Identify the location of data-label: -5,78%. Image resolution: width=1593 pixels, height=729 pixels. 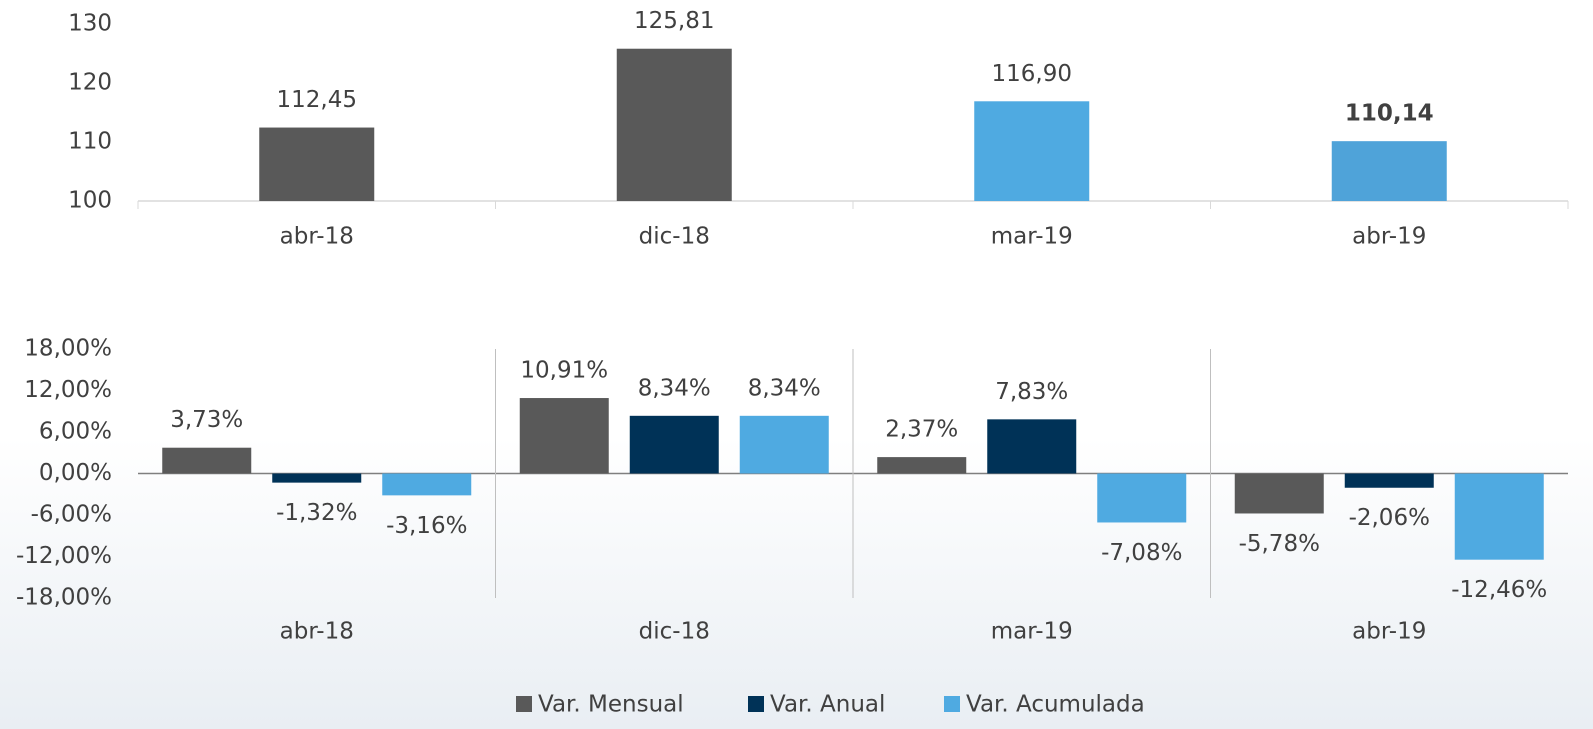
(1279, 544).